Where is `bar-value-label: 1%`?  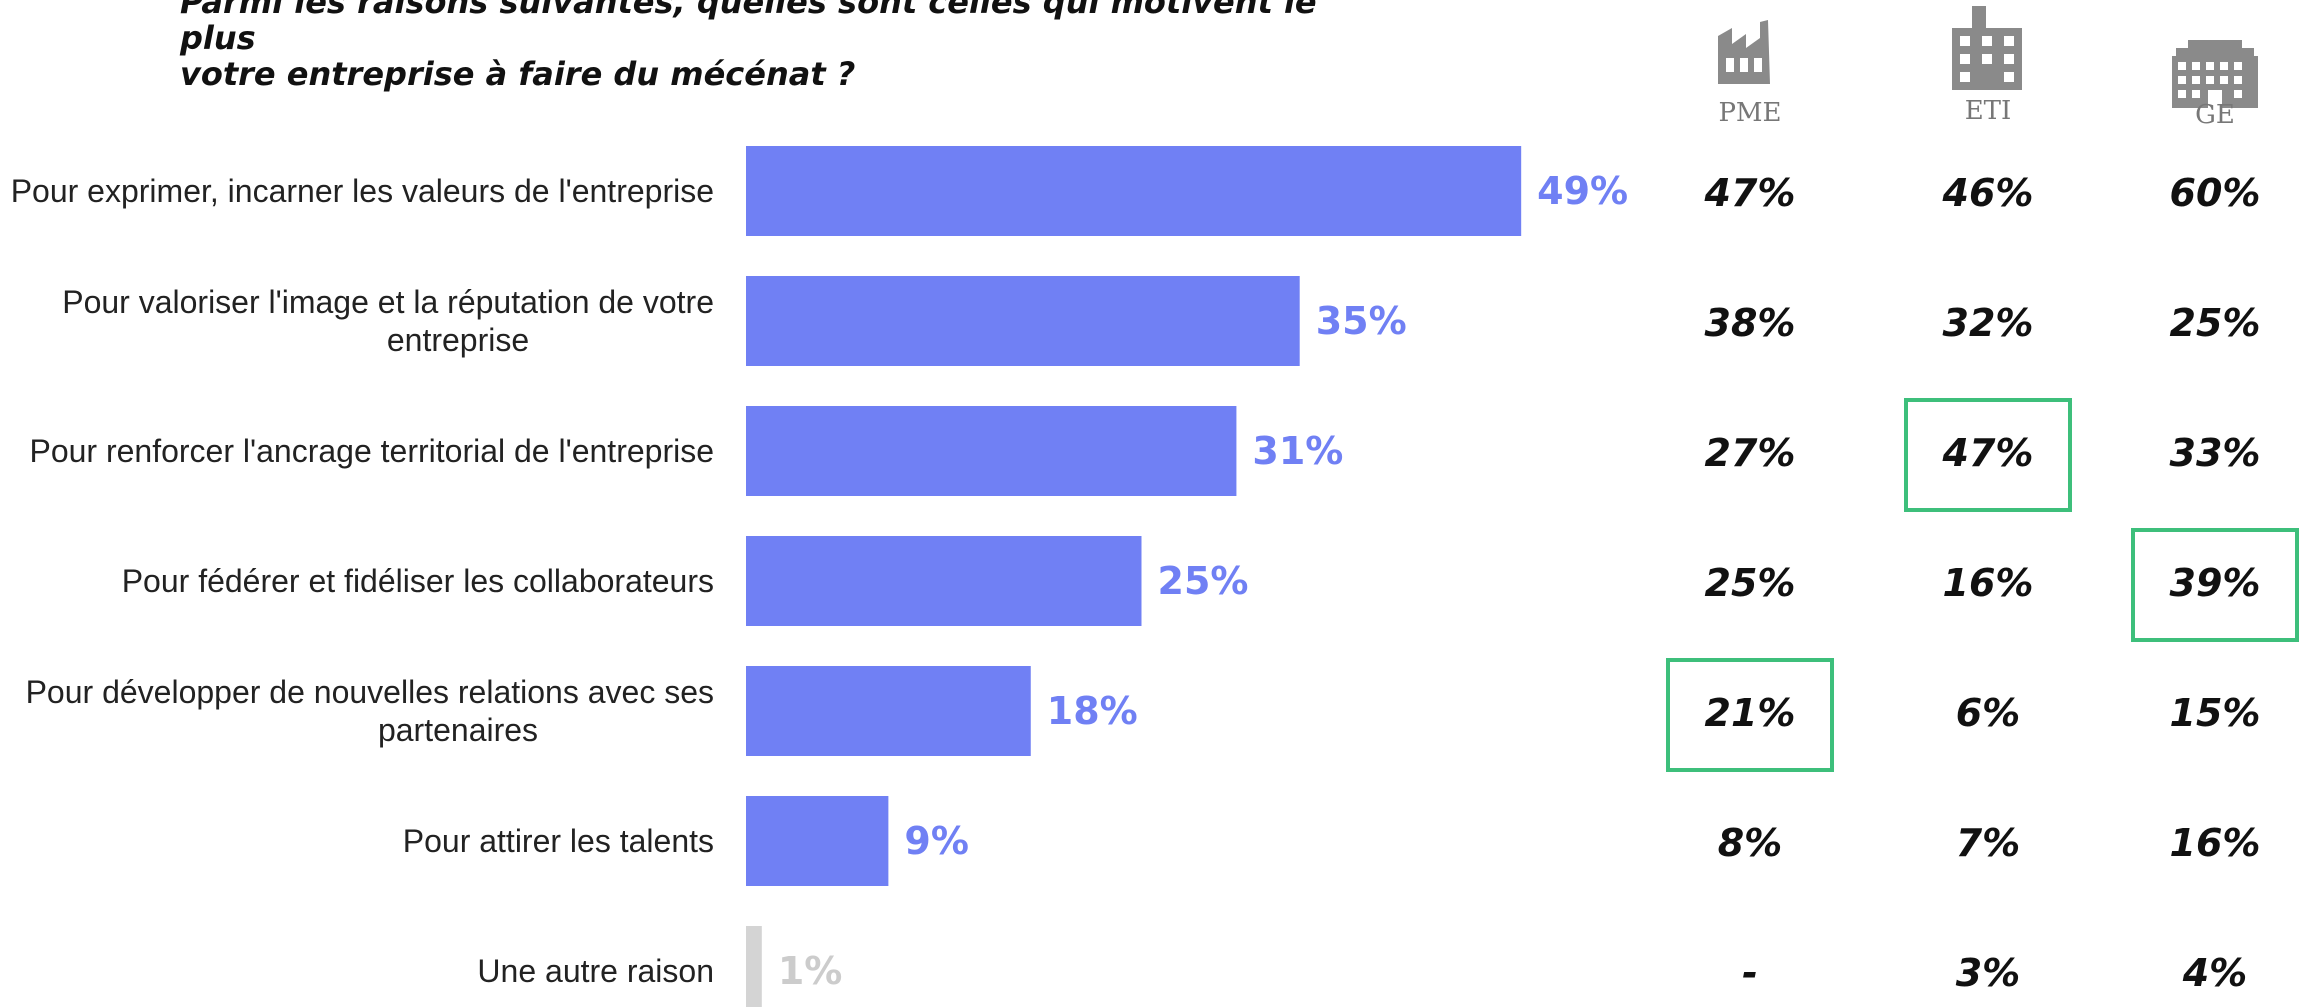 bar-value-label: 1% is located at coordinates (810, 971).